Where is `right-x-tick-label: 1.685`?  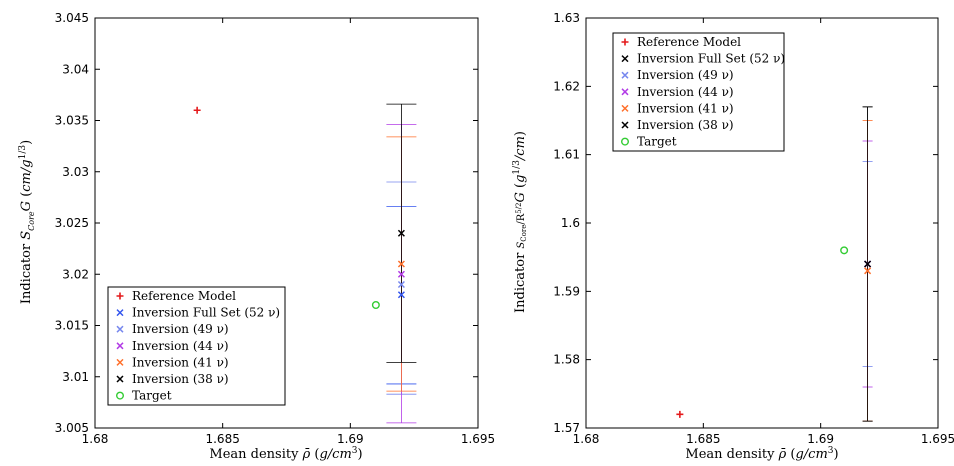 right-x-tick-label: 1.685 is located at coordinates (703, 439).